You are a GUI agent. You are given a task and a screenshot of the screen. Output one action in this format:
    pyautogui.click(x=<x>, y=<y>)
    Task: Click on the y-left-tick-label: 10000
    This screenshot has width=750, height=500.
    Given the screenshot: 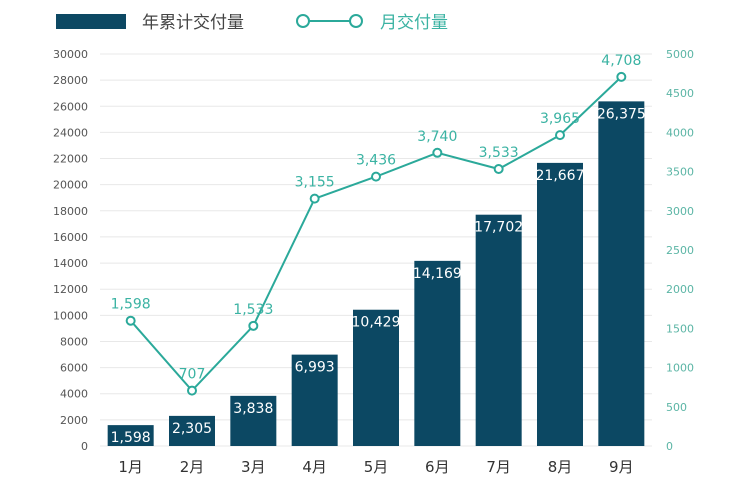 What is the action you would take?
    pyautogui.click(x=70, y=315)
    